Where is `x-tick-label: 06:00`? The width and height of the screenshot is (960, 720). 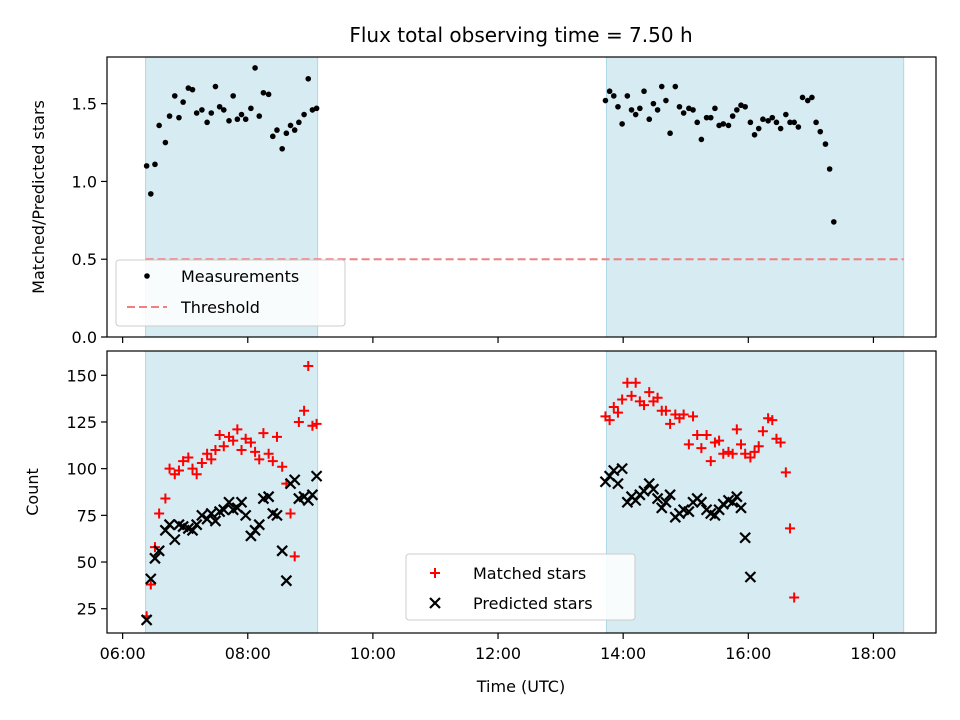
x-tick-label: 06:00 is located at coordinates (123, 653).